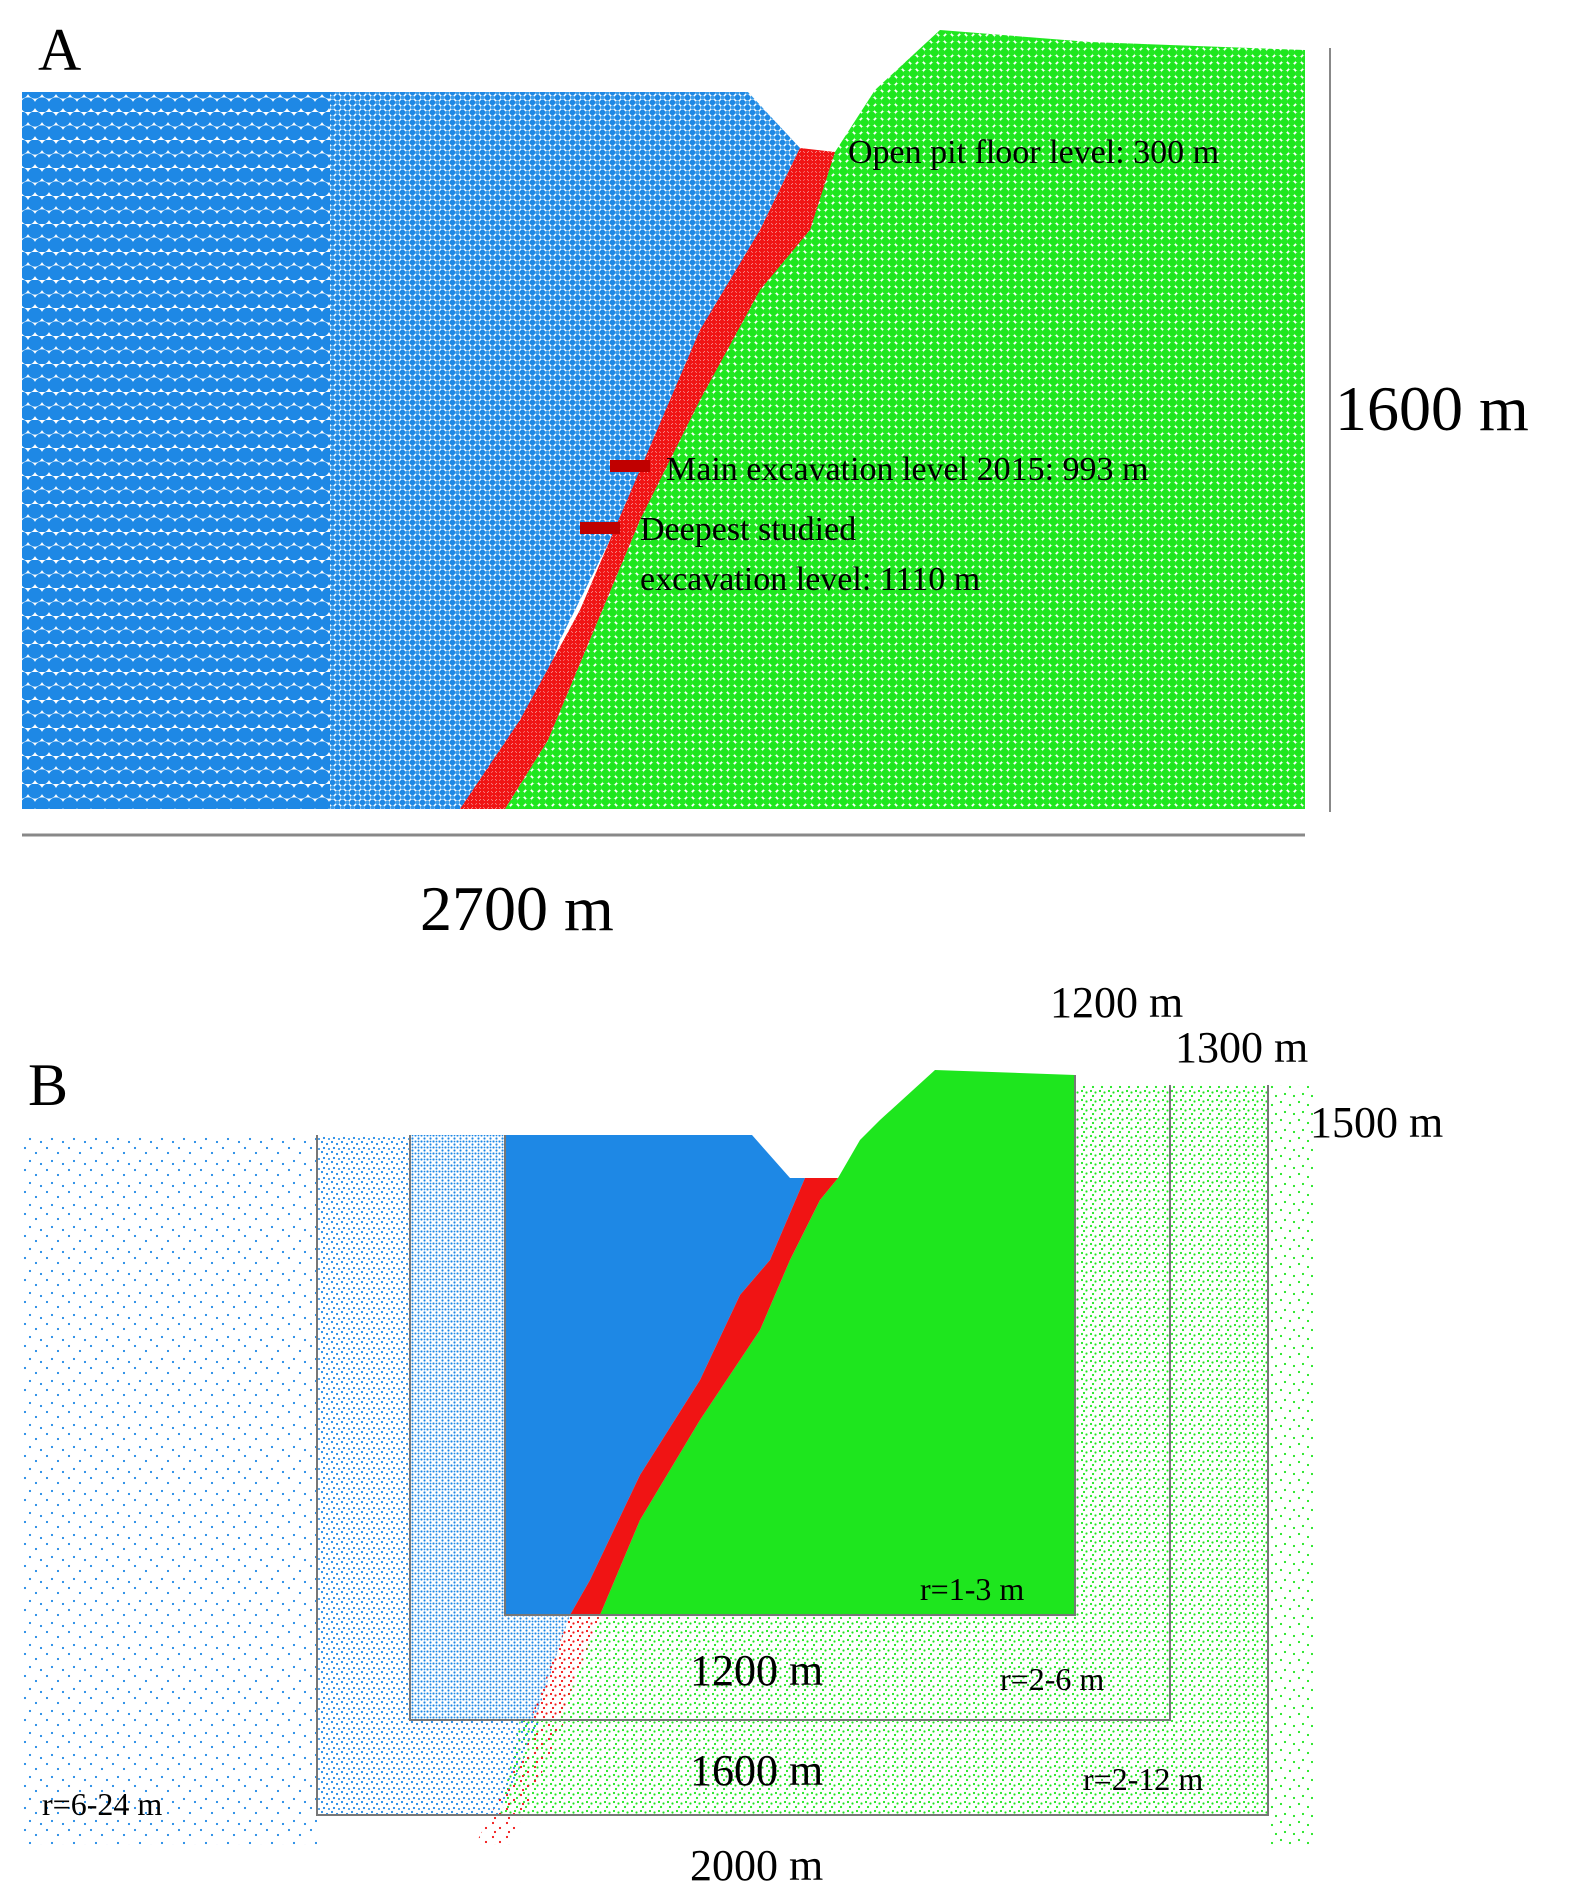  What do you see at coordinates (363, 1475) in the screenshot?
I see `outer-zone-blue` at bounding box center [363, 1475].